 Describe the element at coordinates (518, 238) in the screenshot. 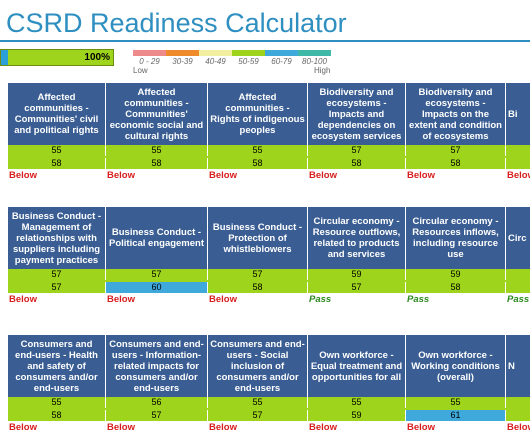

I see `column-header: Circ` at that location.